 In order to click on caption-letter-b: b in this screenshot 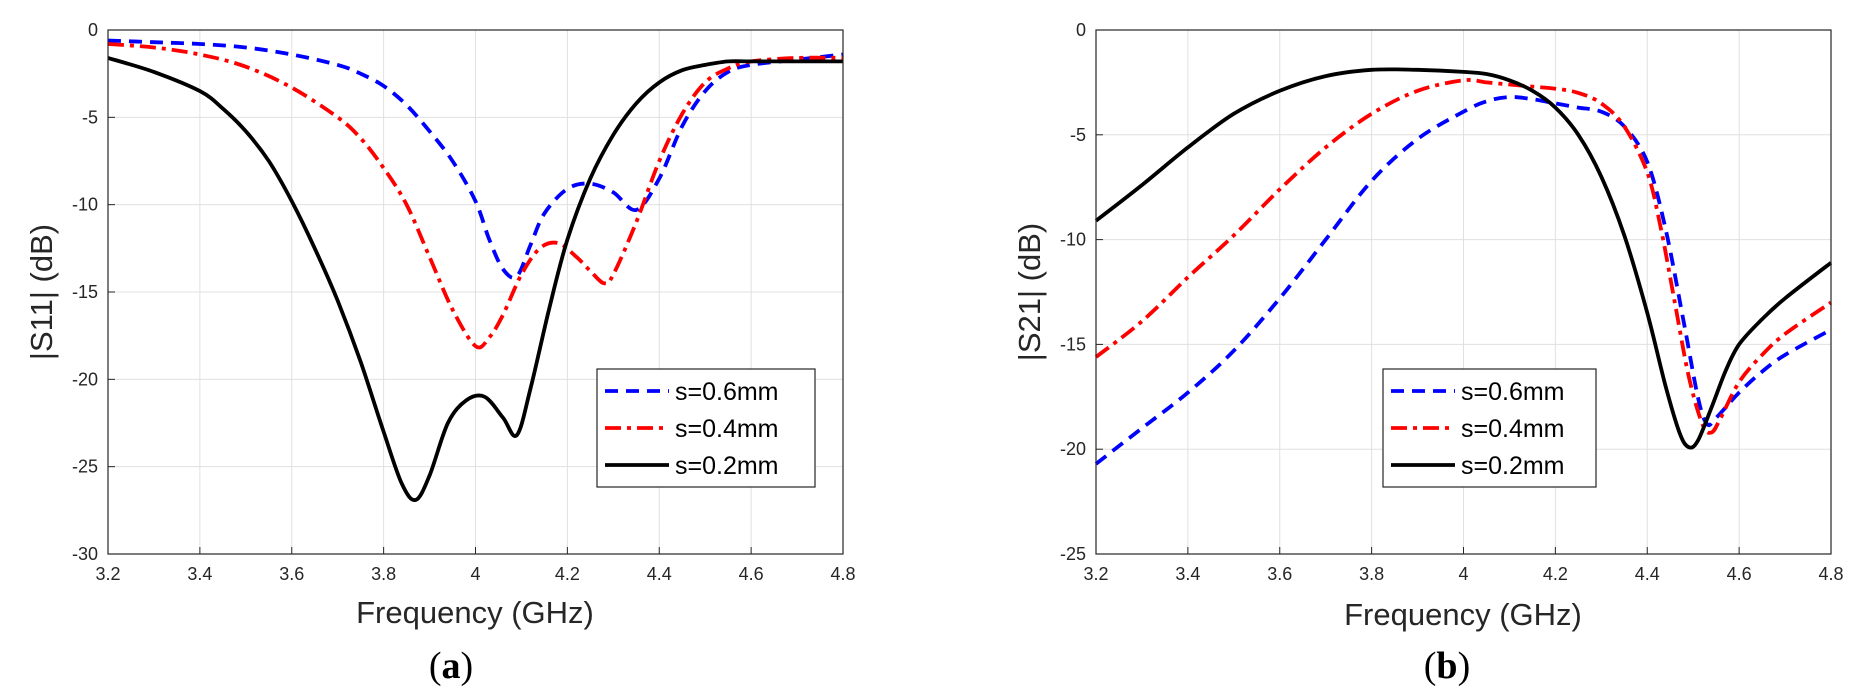, I will do `click(1446, 666)`.